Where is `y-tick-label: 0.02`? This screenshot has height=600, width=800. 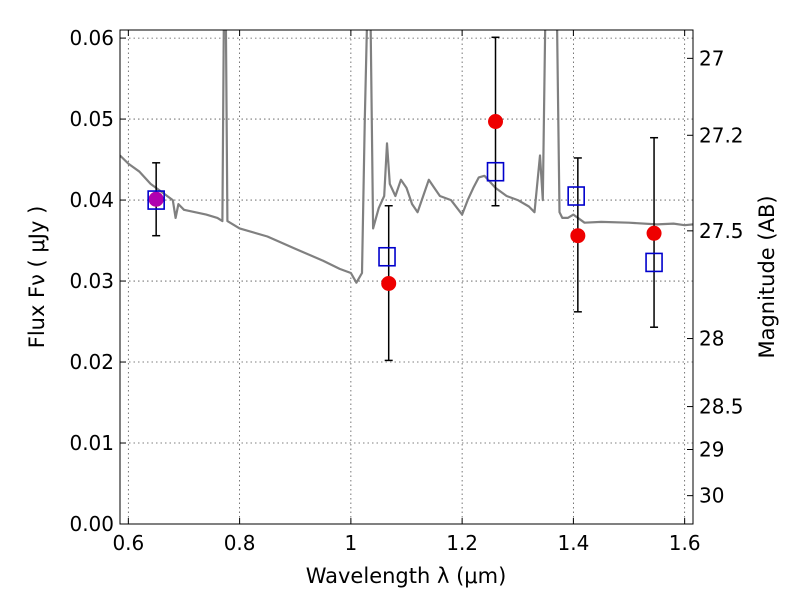
y-tick-label: 0.02 is located at coordinates (91, 362).